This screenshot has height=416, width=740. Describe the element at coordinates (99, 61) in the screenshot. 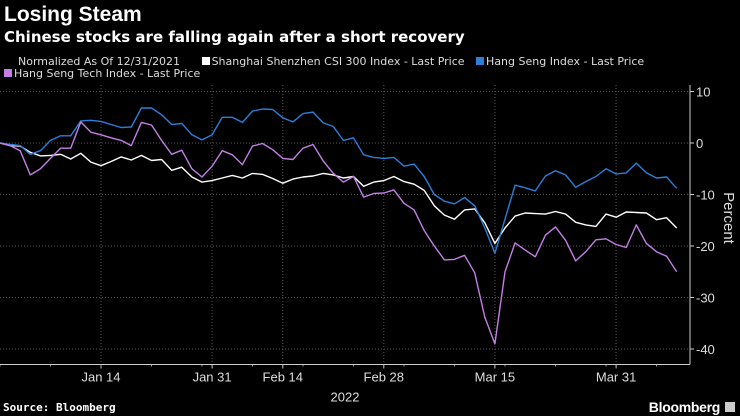

I see `legend-note: Normalized As Of 12/31/2021` at that location.